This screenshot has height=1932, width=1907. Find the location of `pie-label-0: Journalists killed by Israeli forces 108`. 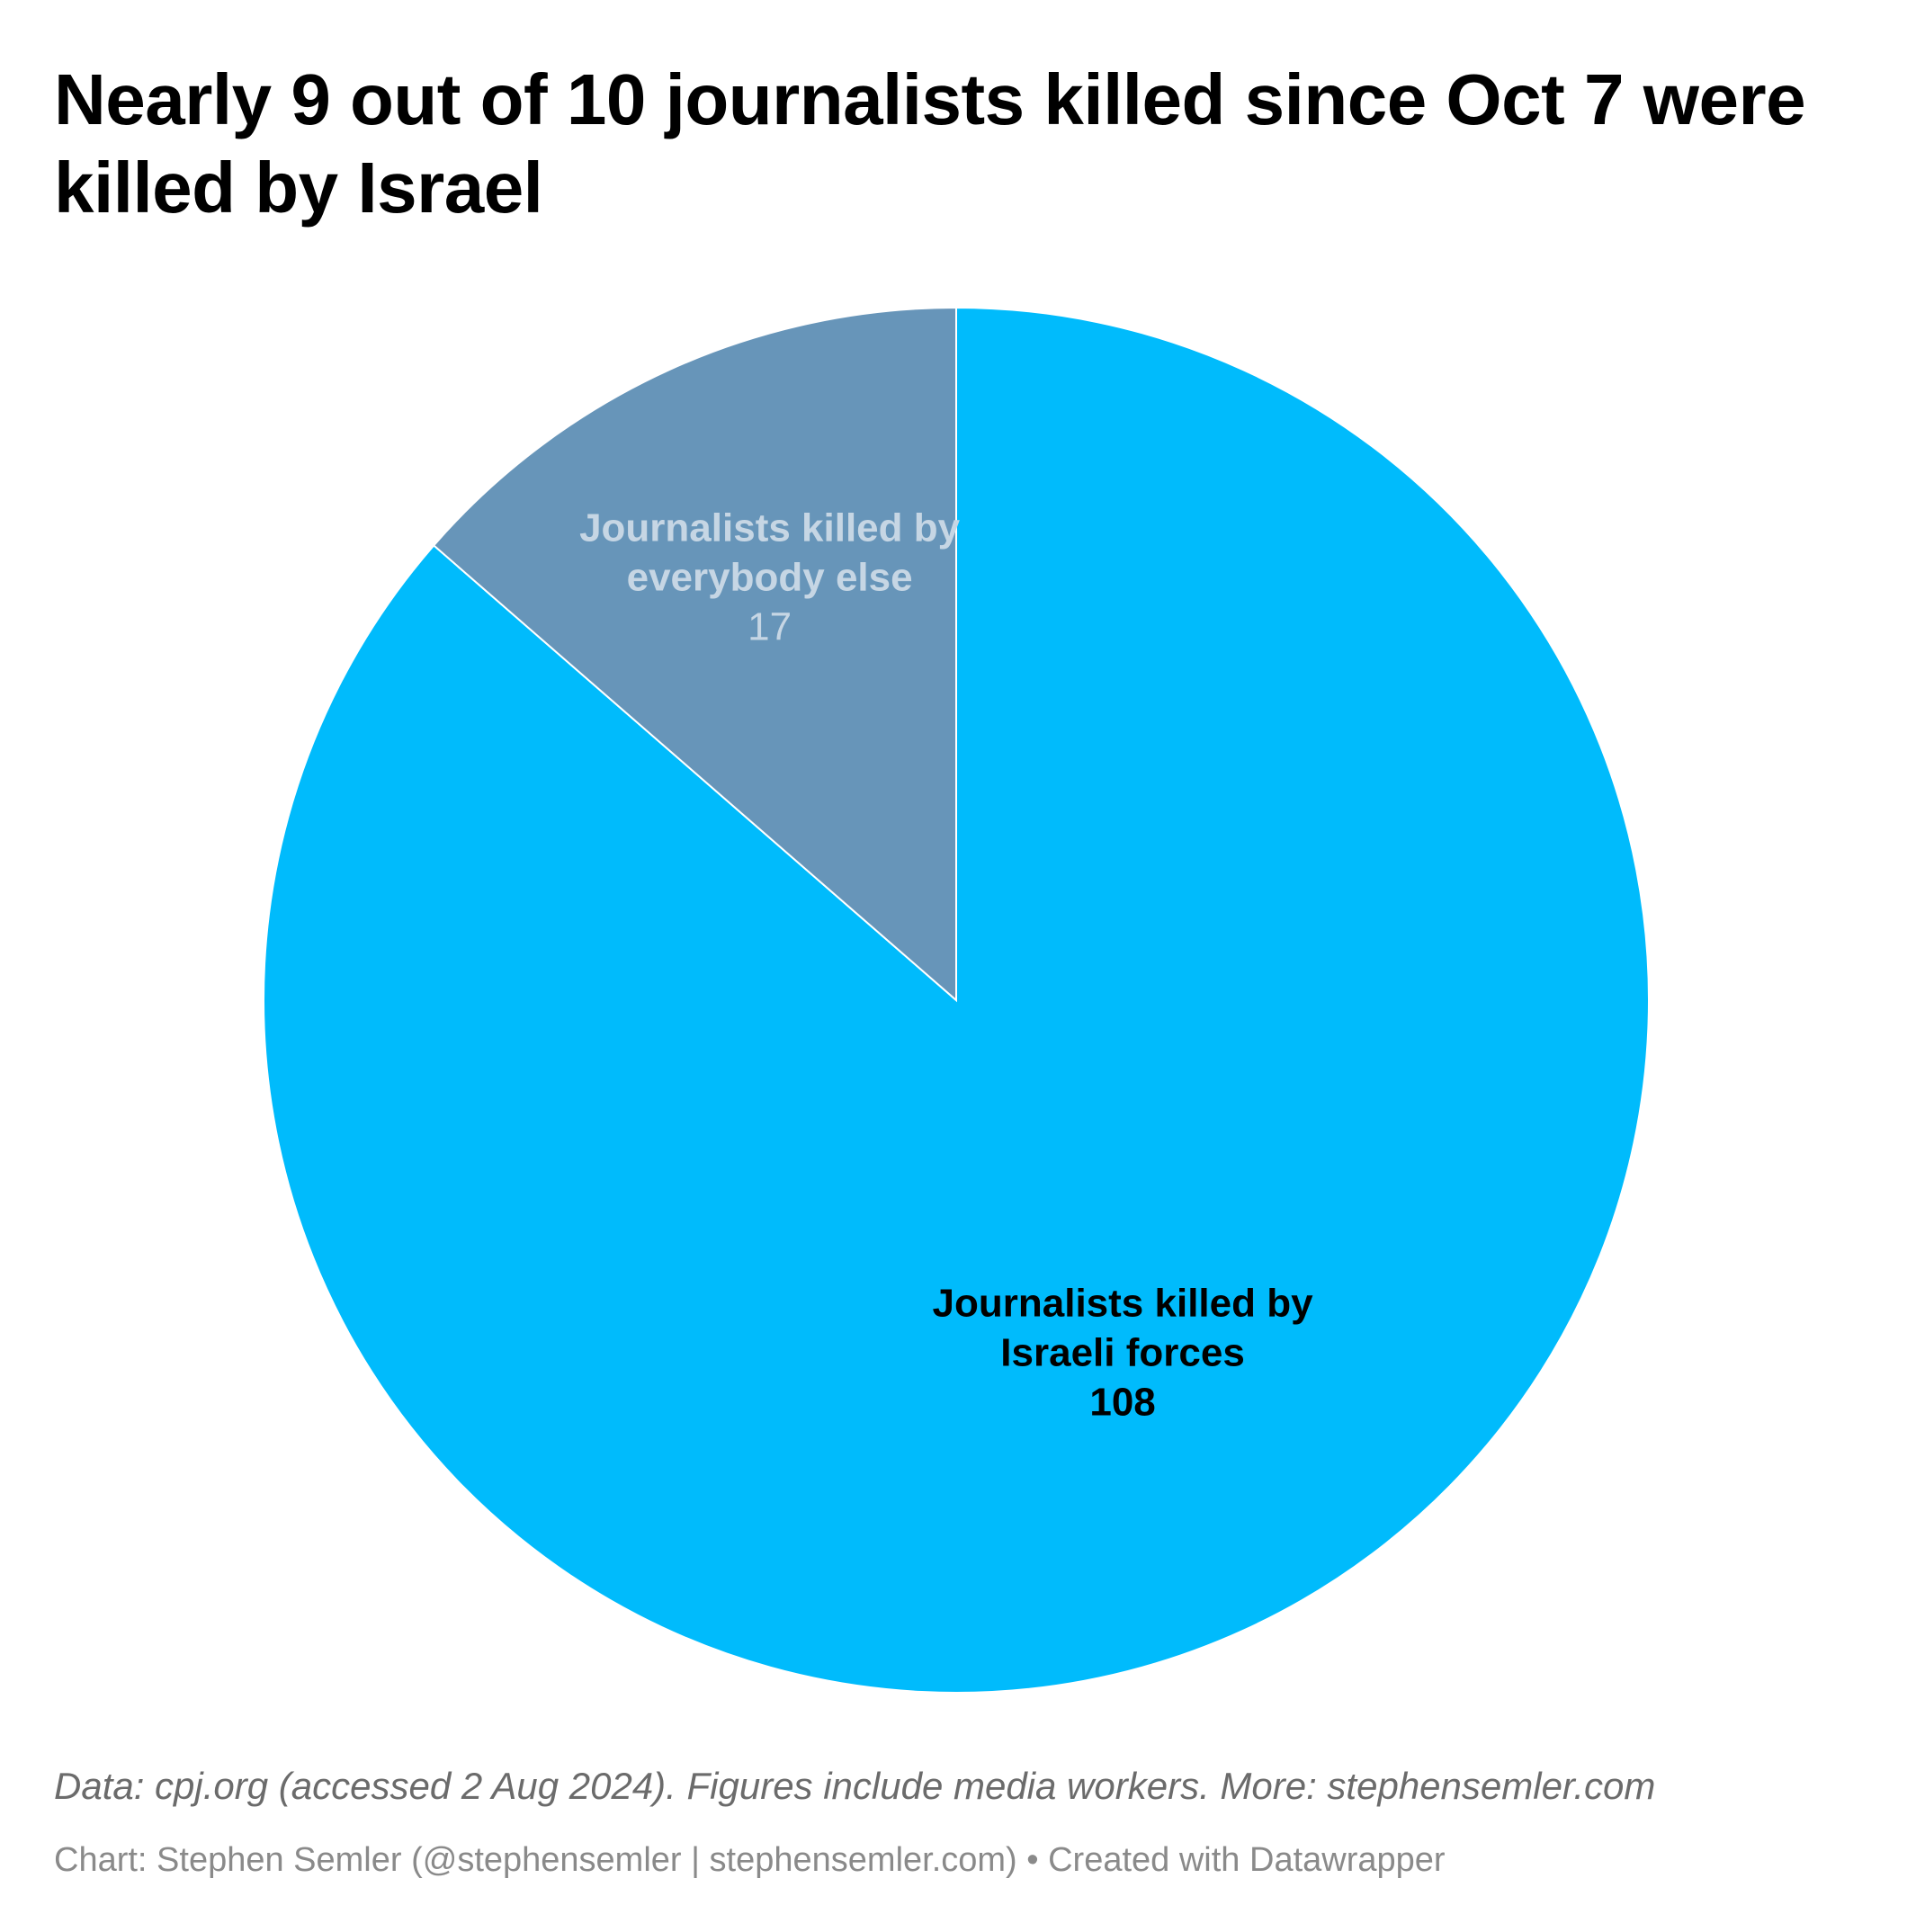

pie-label-0: Journalists killed by Israeli forces 108 is located at coordinates (1123, 1352).